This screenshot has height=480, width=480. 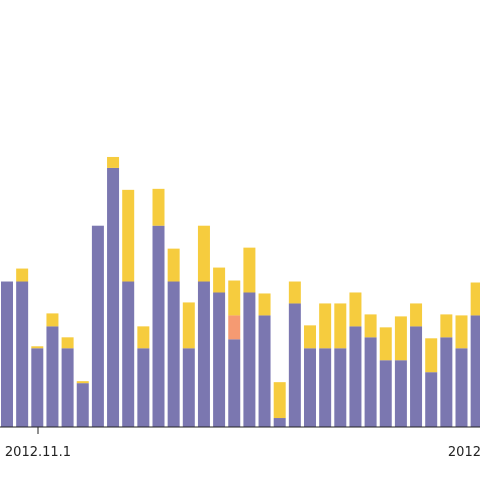 What do you see at coordinates (464, 452) in the screenshot?
I see `x-tick-label-2012-12-1: 2012.12.1` at bounding box center [464, 452].